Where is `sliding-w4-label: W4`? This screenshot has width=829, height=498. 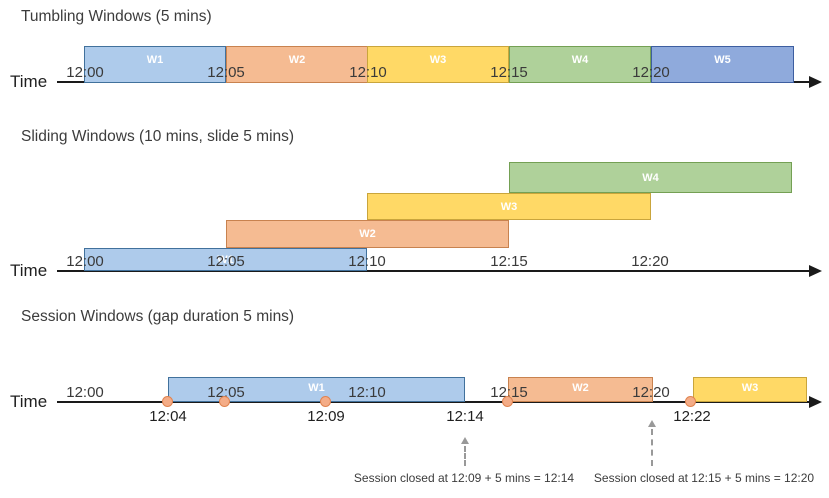
sliding-w4-label: W4 is located at coordinates (650, 177).